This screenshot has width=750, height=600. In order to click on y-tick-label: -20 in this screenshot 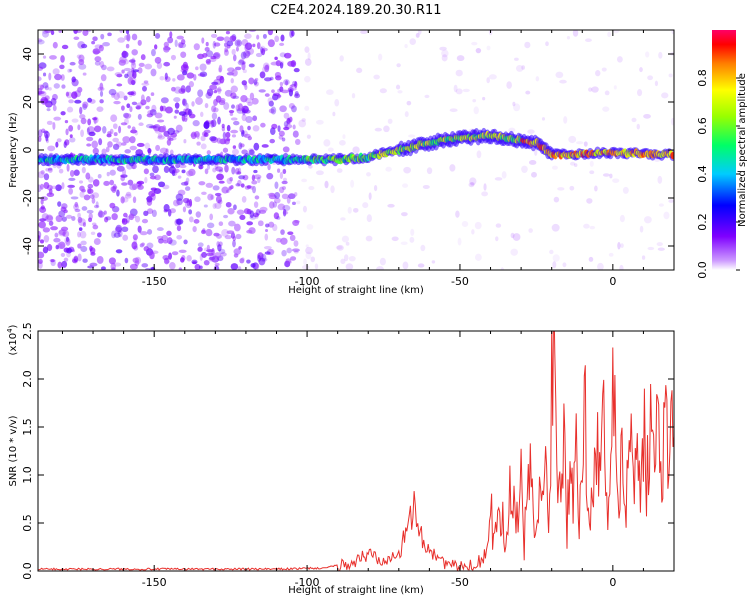, I will do `click(27, 198)`.